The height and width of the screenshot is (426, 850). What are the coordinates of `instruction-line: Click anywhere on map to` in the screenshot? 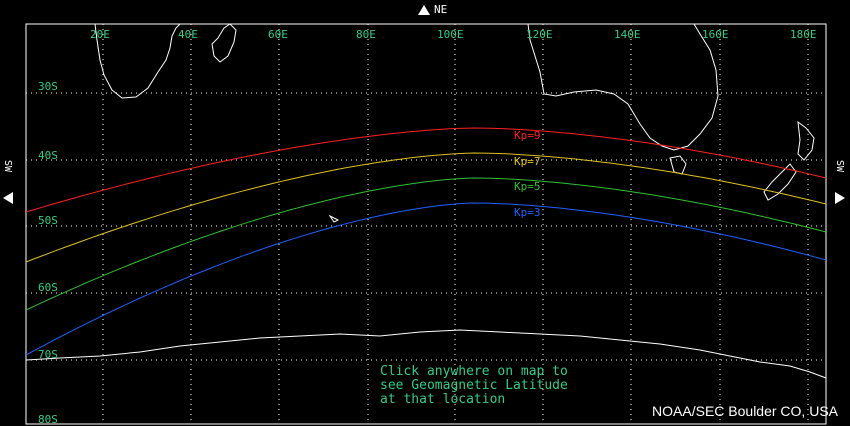 It's located at (474, 371).